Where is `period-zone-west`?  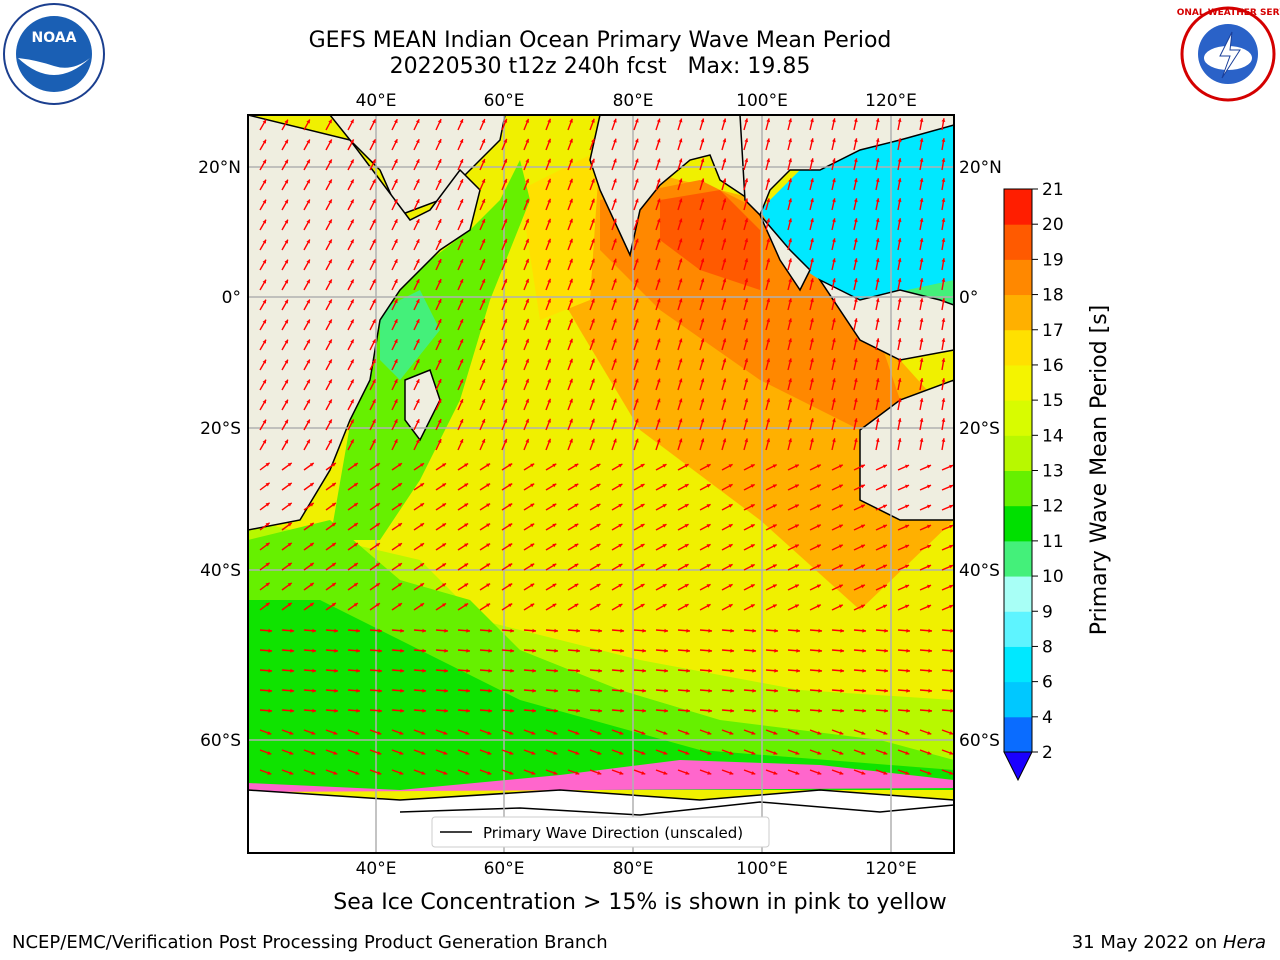 period-zone-west is located at coordinates (430, 350).